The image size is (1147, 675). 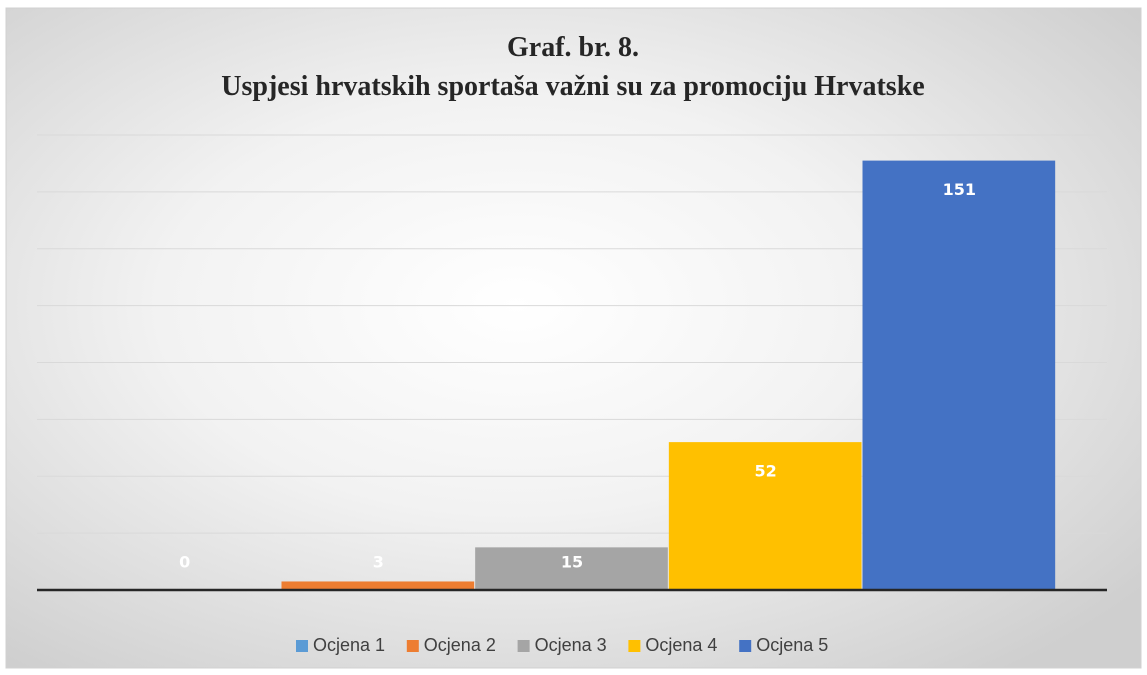 I want to click on legend-label: Ocjena 1, so click(x=349, y=645).